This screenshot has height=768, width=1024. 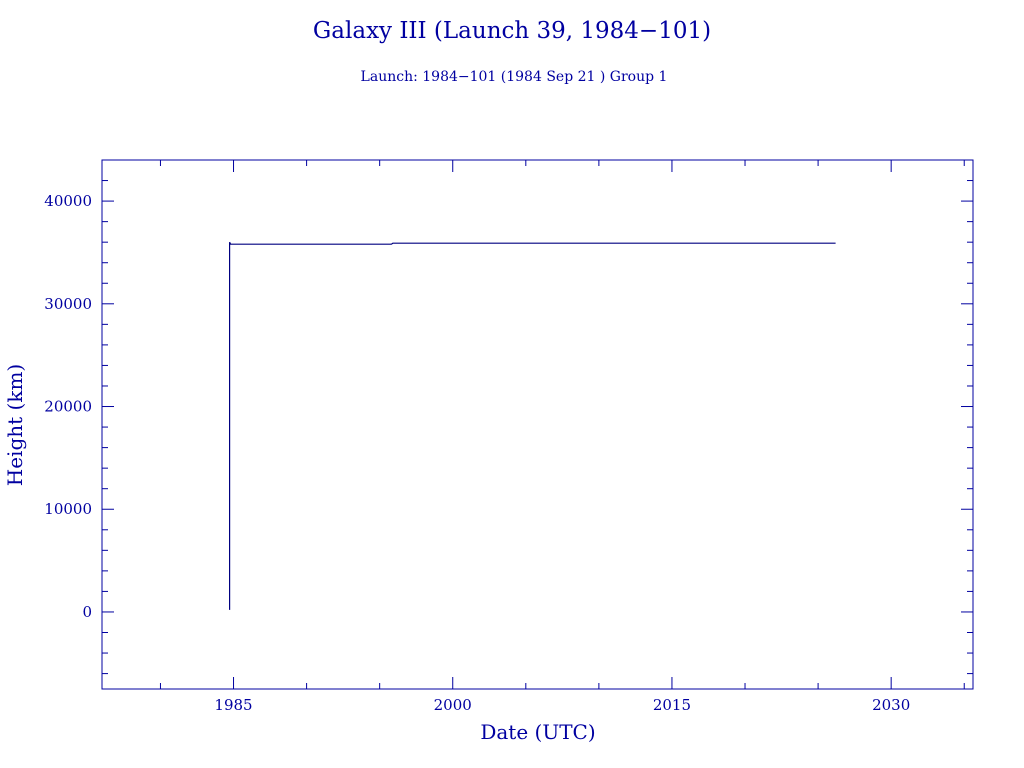 I want to click on chart-subtitle: Launch: 1984−101 (1984 Sep 21 ) Group 1, so click(x=514, y=77).